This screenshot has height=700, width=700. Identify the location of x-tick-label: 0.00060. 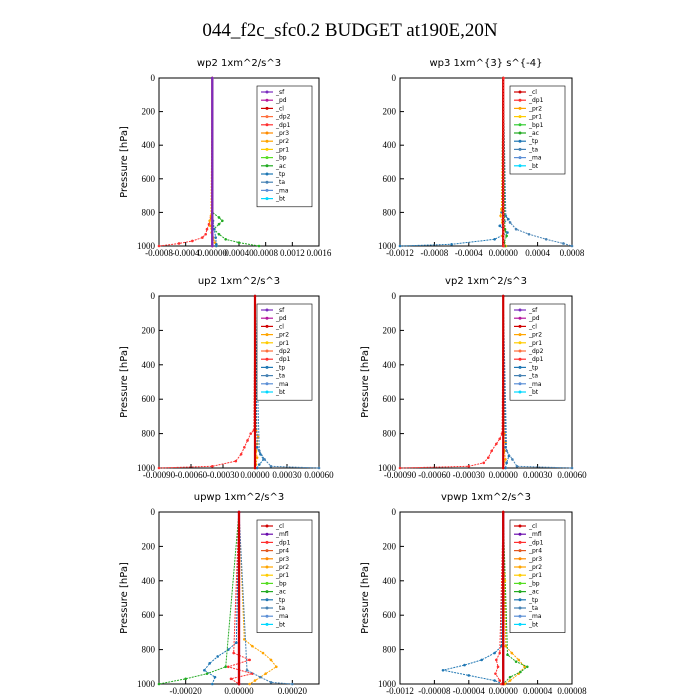
(572, 475).